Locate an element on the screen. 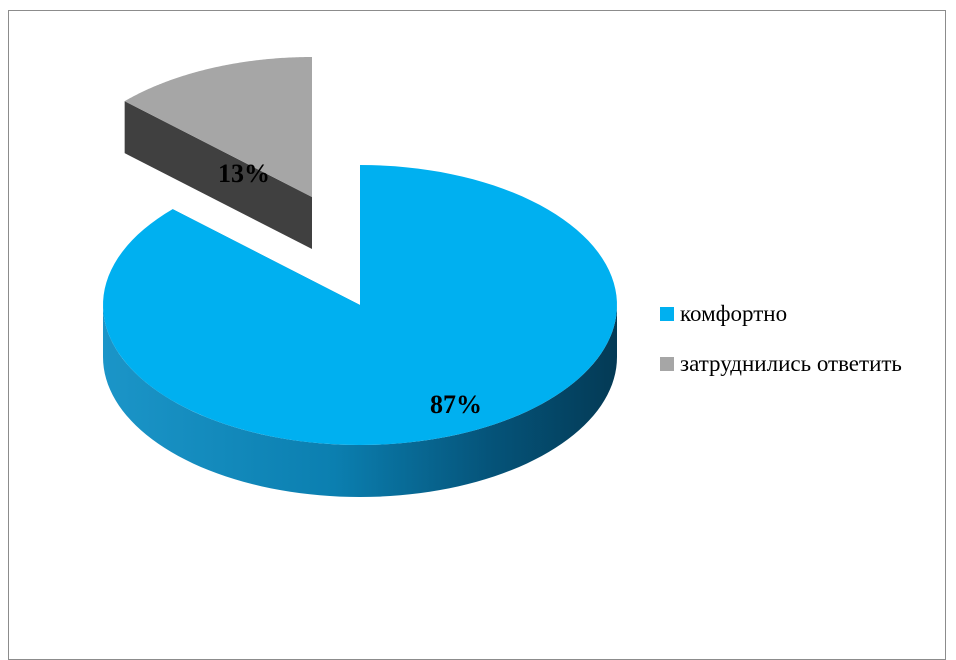 The image size is (956, 660). legend: комфортно затруднились ответить is located at coordinates (781, 348).